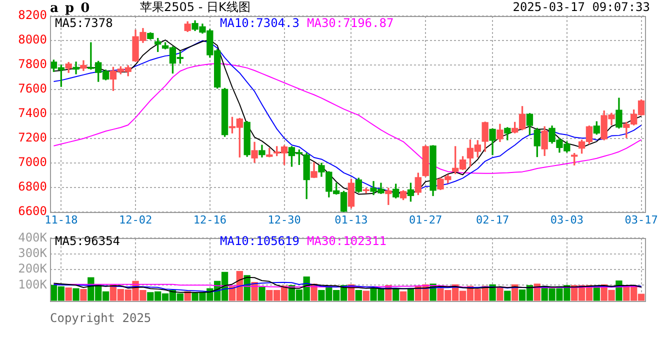  What do you see at coordinates (70, 8) in the screenshot?
I see `chart-subtitle: a p 0` at bounding box center [70, 8].